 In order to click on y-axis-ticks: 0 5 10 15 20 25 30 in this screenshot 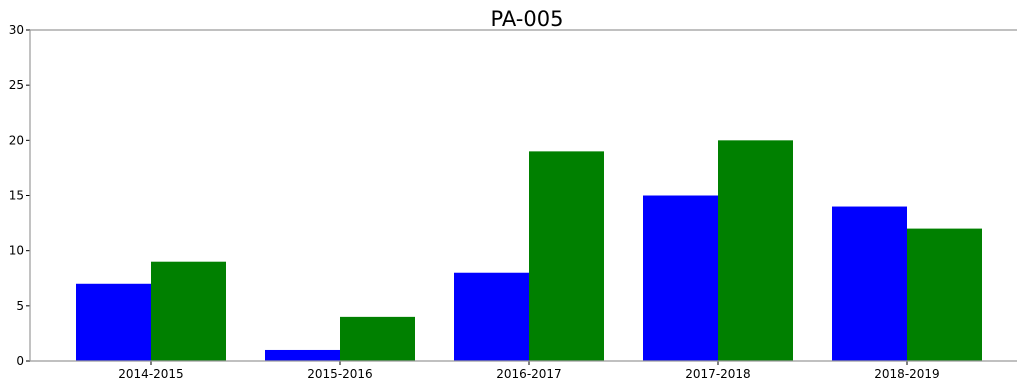, I will do `click(19, 195)`.